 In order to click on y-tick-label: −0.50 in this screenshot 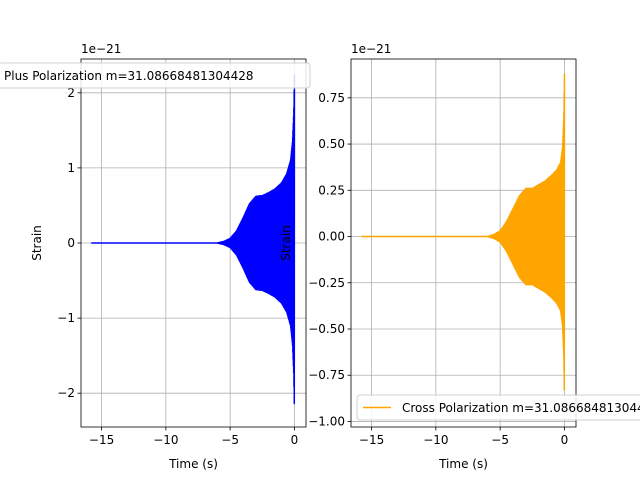, I will do `click(326, 329)`.